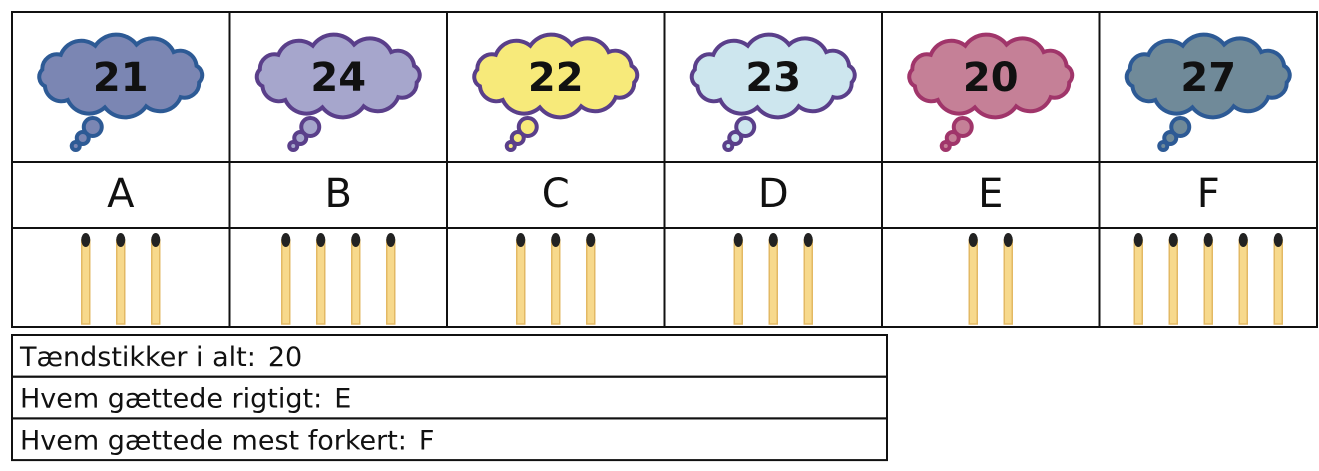 This screenshot has width=1319, height=471. Describe the element at coordinates (121, 194) in the screenshot. I see `person-label: A` at that location.